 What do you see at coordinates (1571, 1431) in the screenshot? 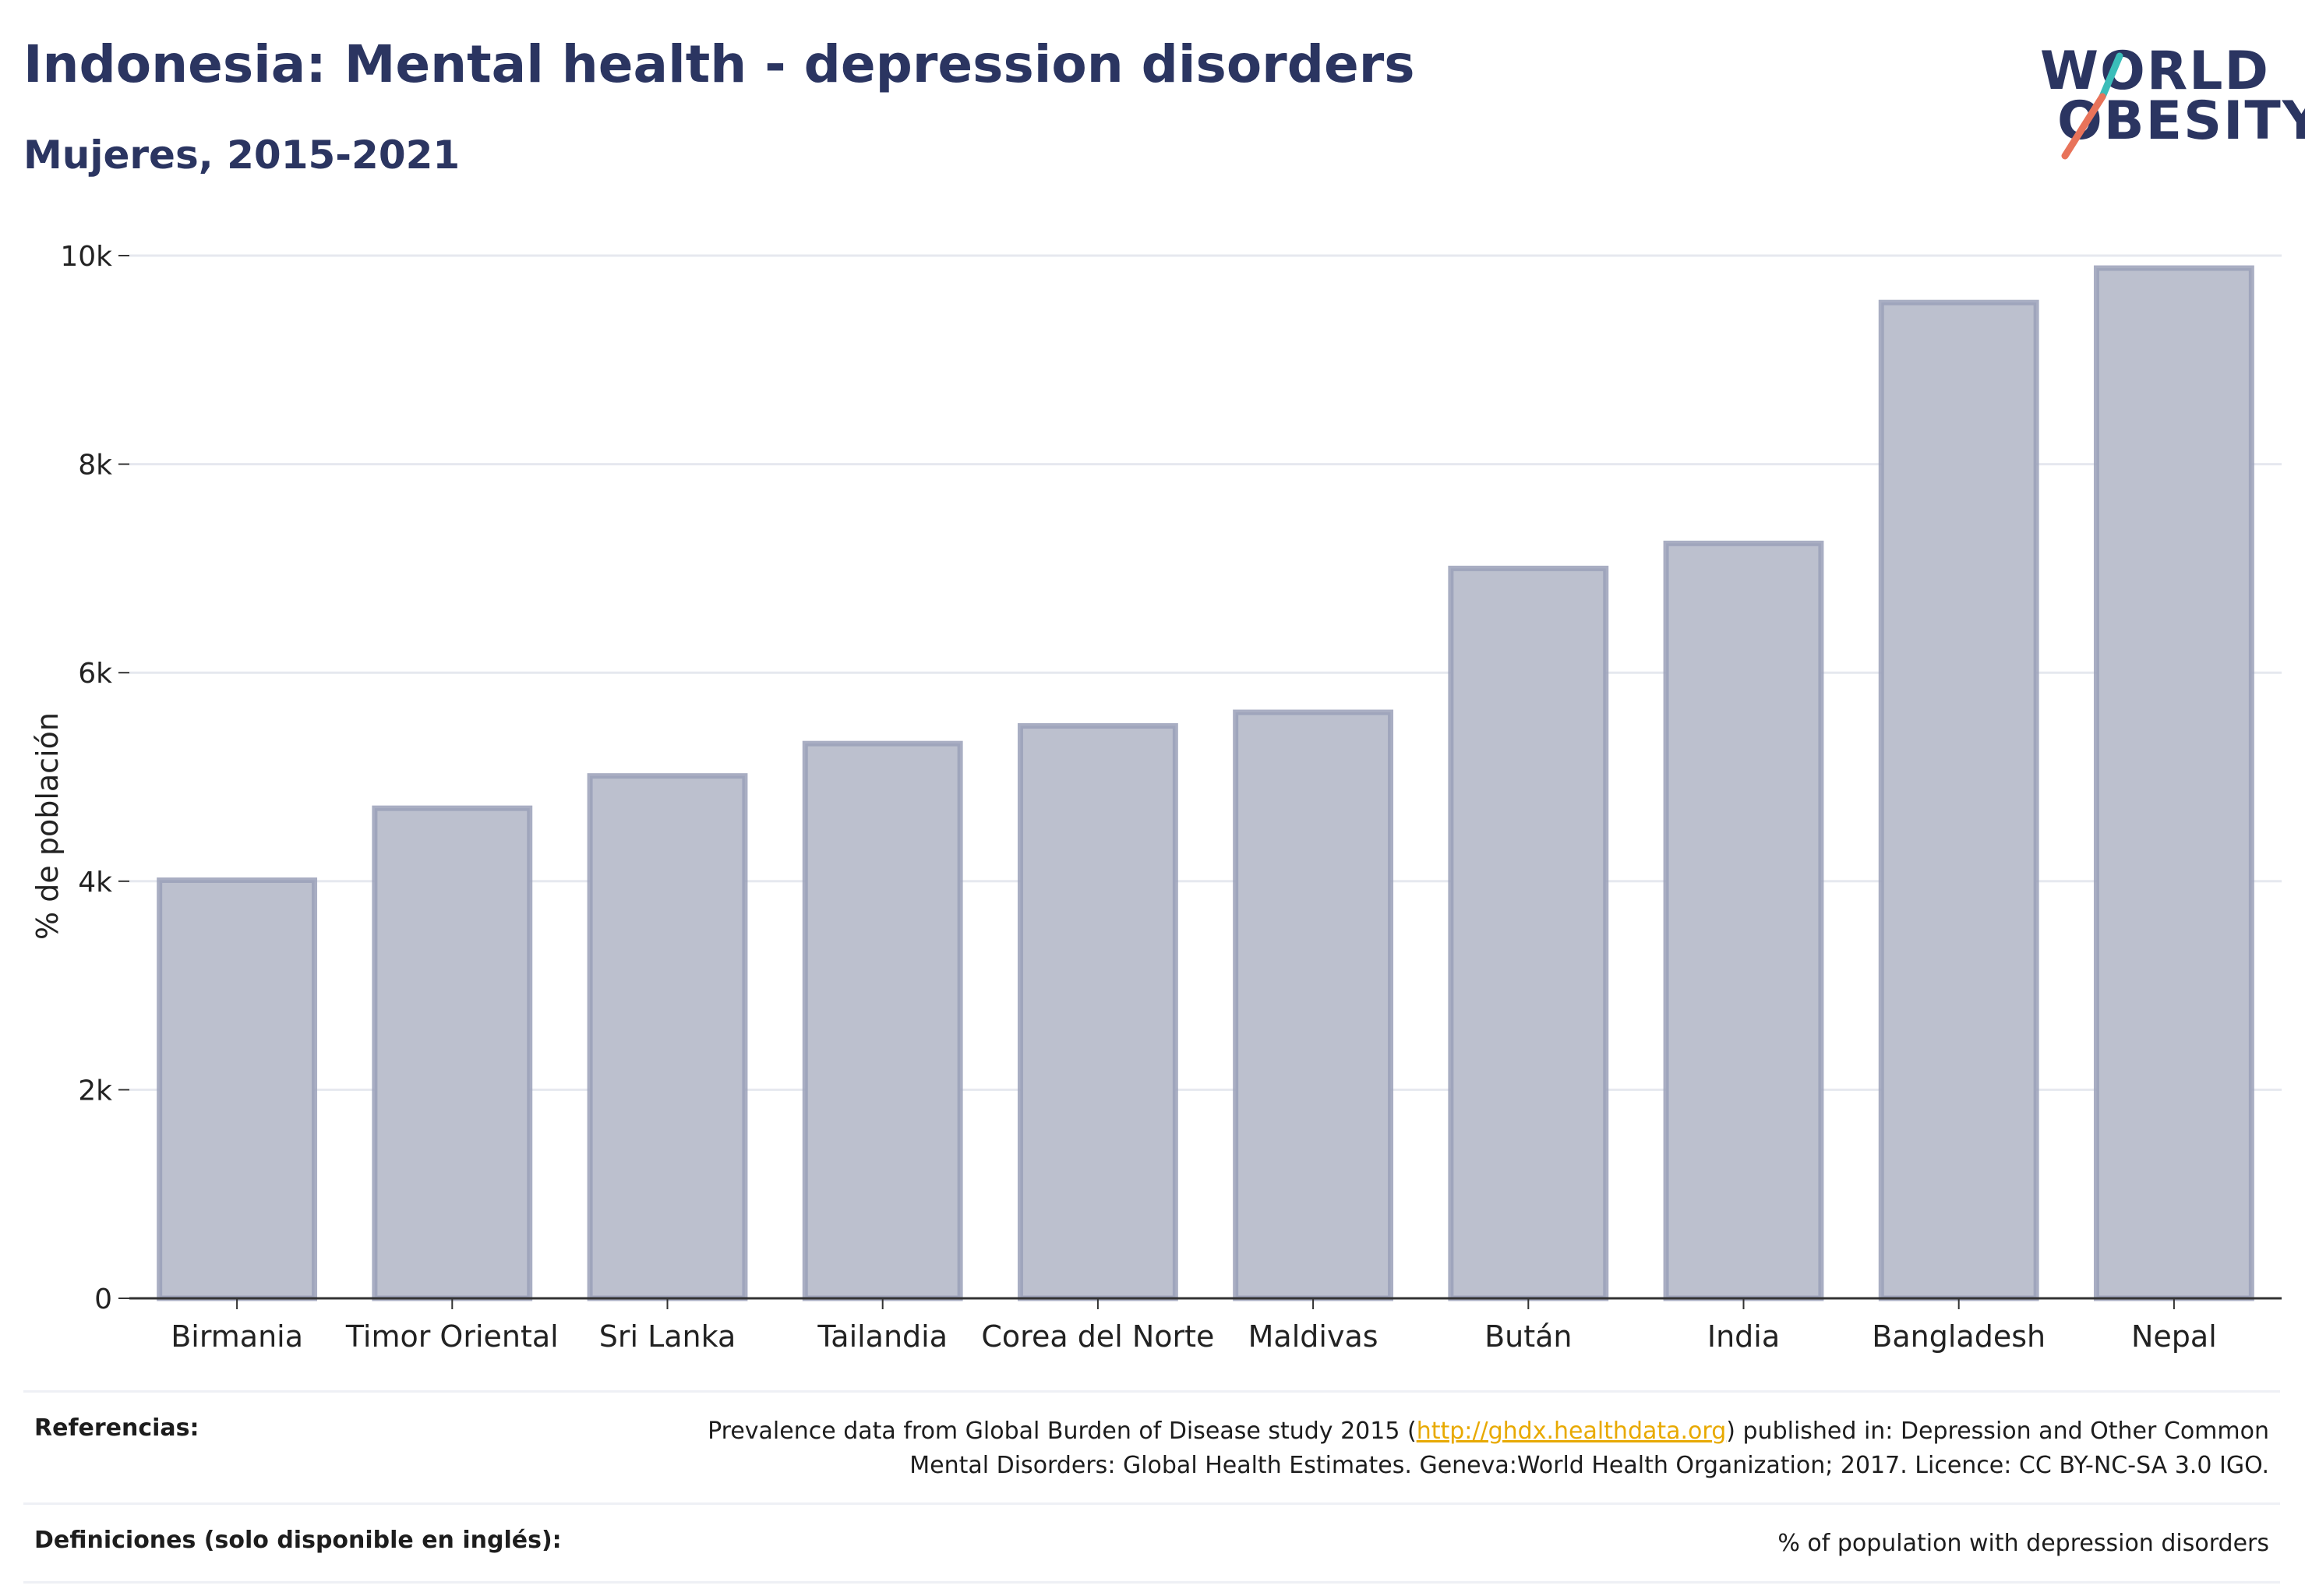
I see `references-link: http://ghdx.healthdata.org` at bounding box center [1571, 1431].